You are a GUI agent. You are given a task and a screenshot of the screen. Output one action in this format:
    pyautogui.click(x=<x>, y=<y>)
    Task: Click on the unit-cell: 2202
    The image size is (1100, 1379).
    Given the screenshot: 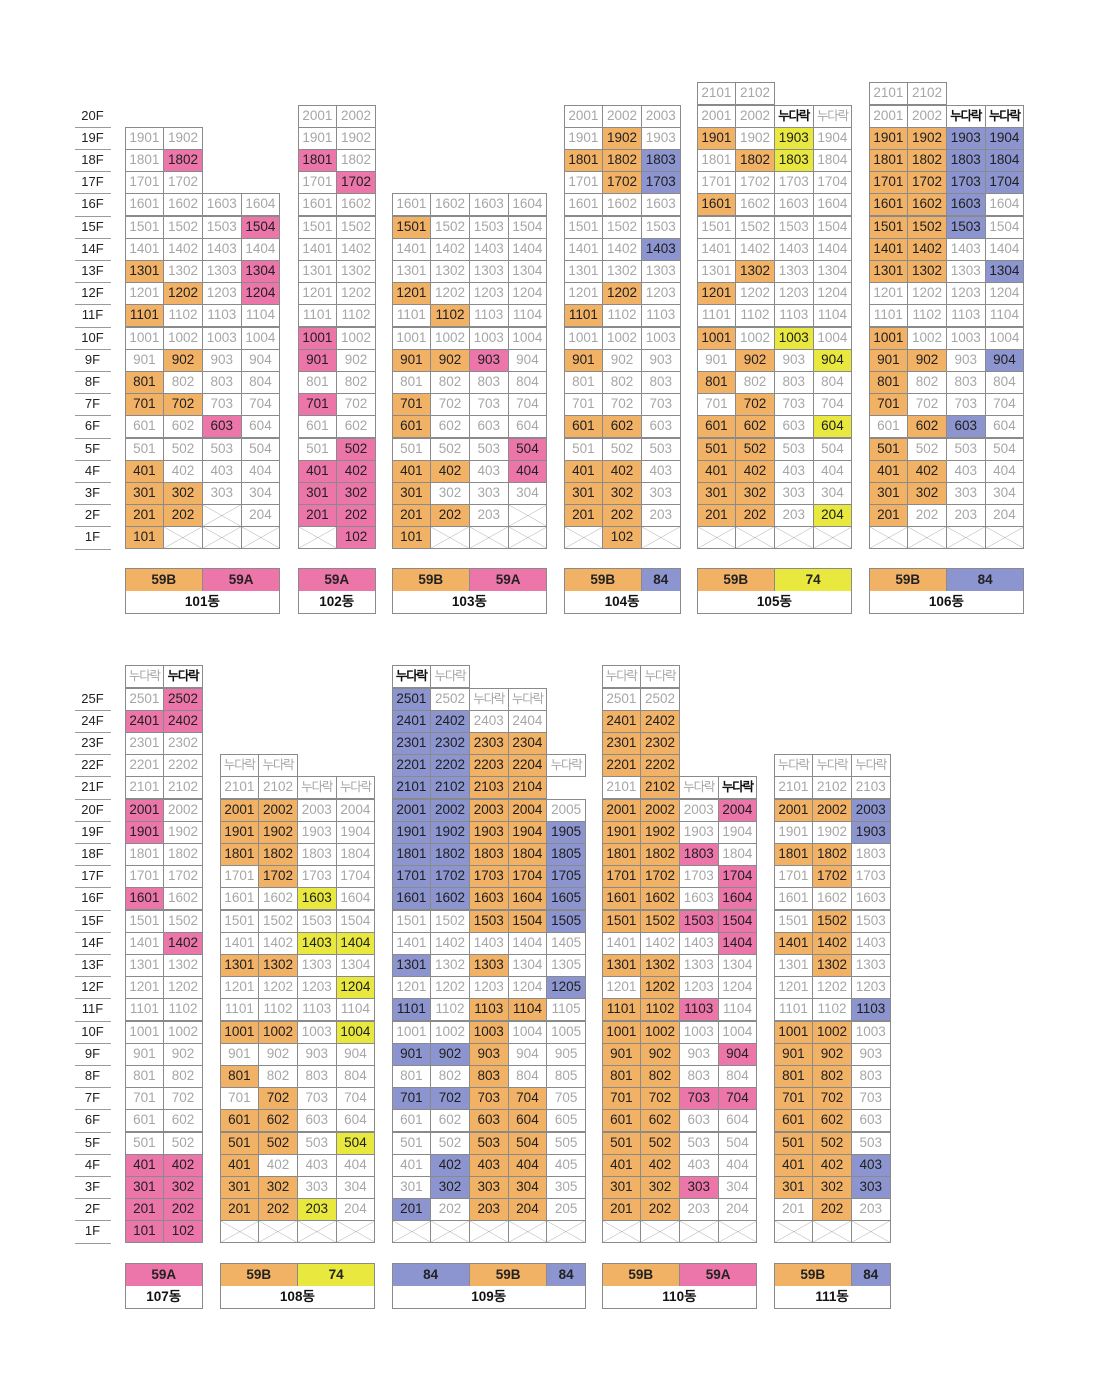 What is the action you would take?
    pyautogui.click(x=450, y=766)
    